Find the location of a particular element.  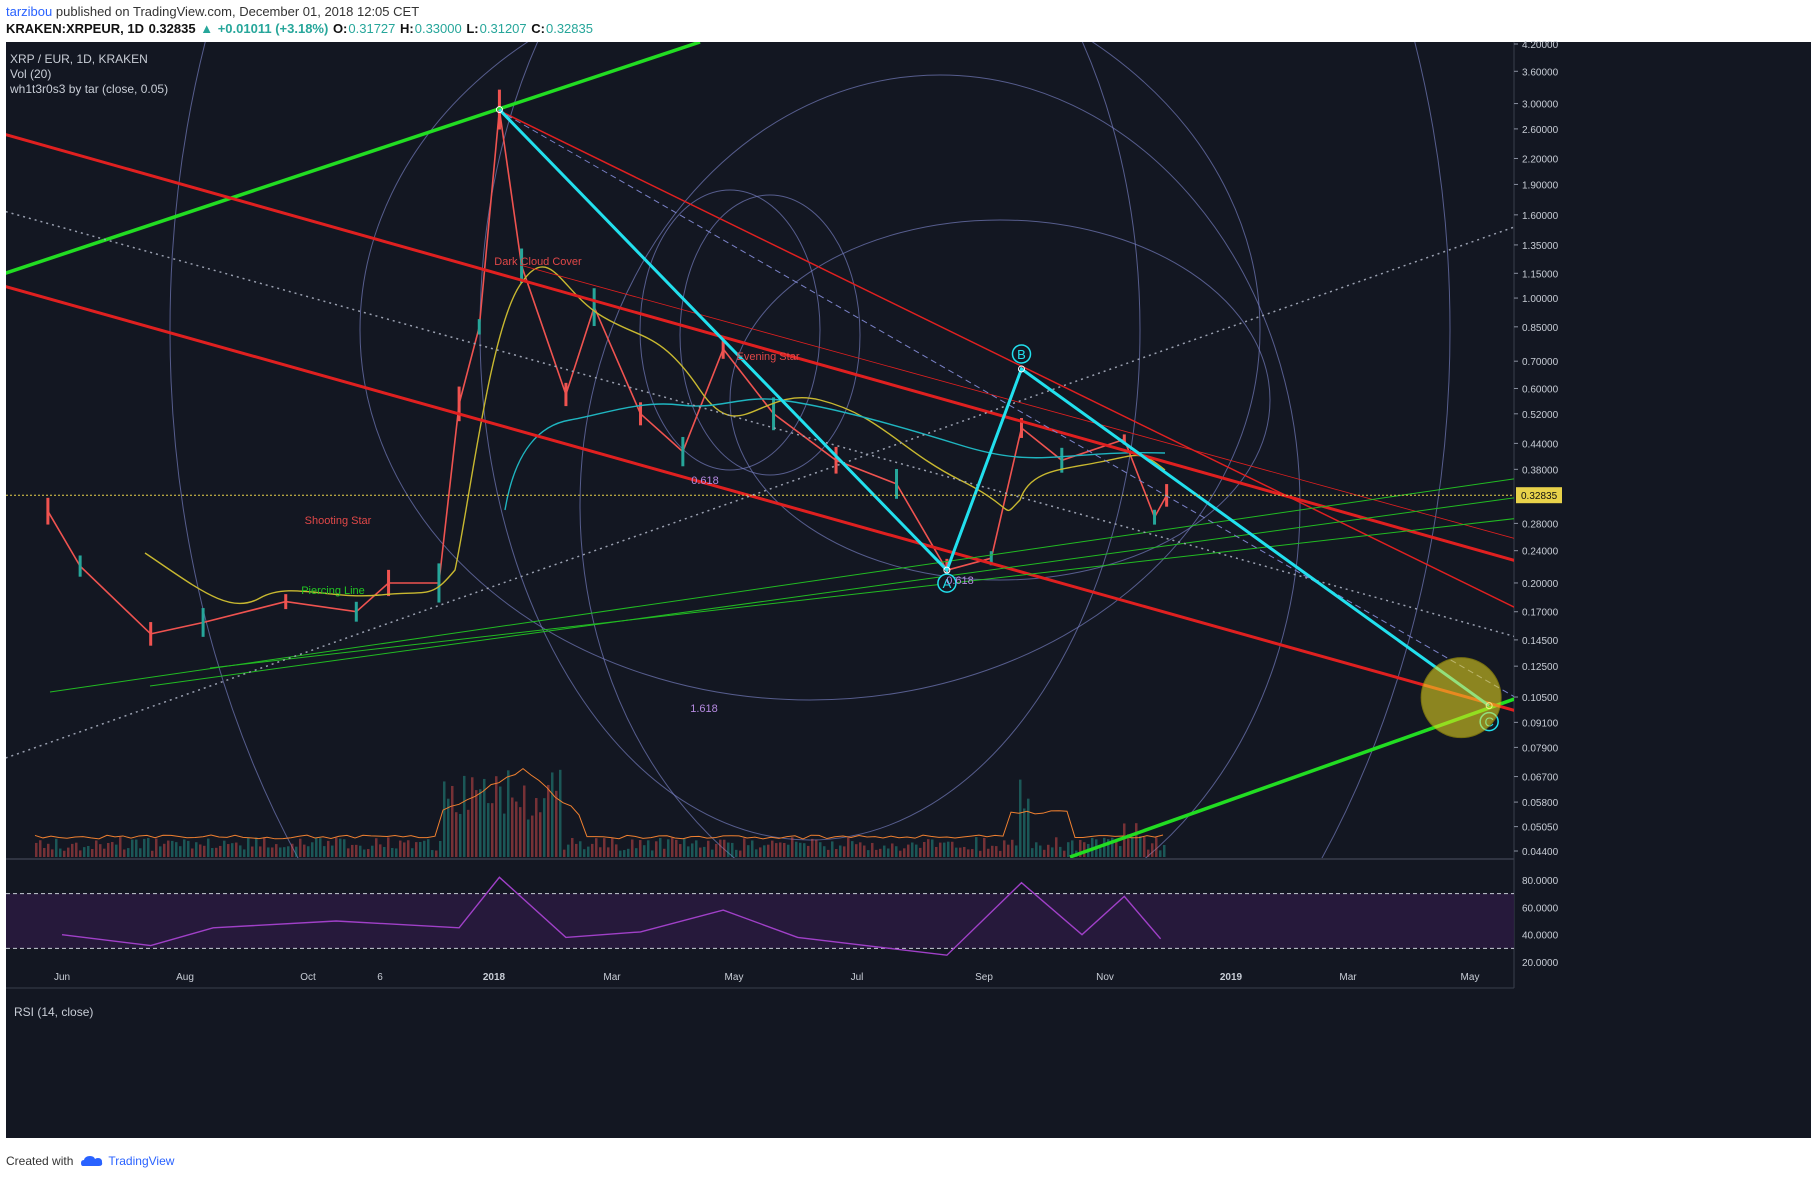

price-axis-tick: 0.04400 is located at coordinates (1540, 852).